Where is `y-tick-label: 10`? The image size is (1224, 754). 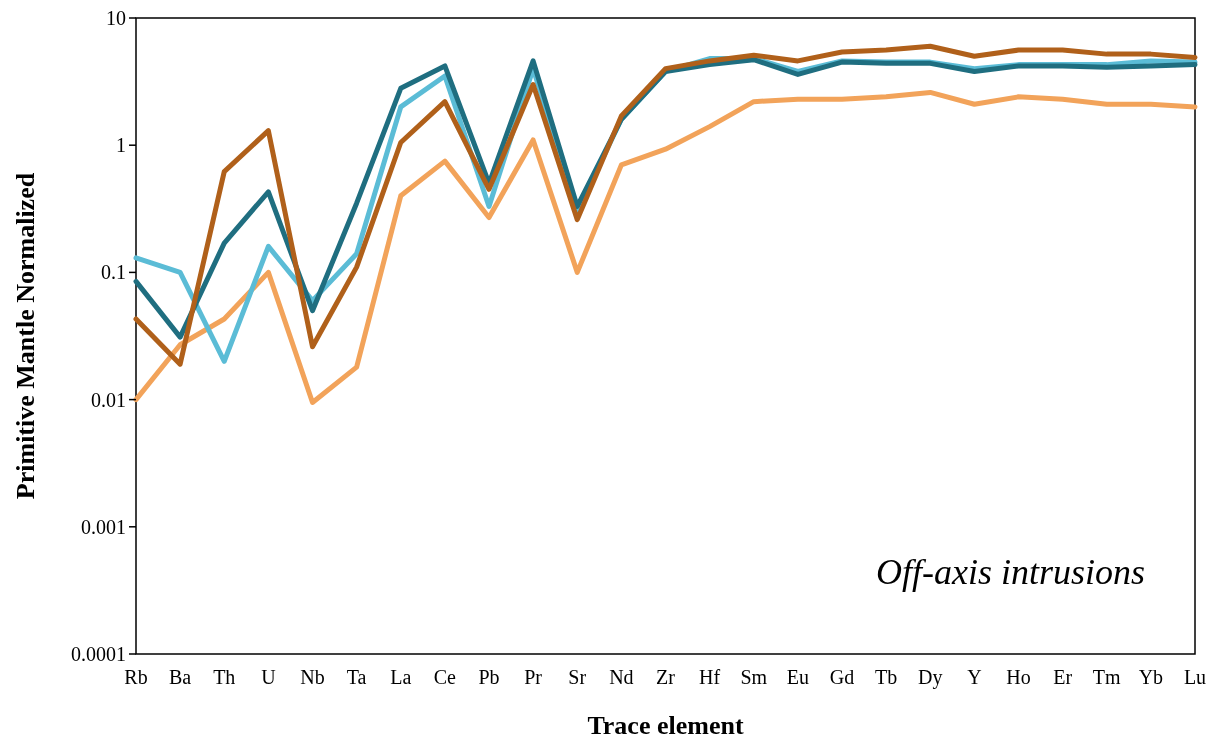 y-tick-label: 10 is located at coordinates (116, 18).